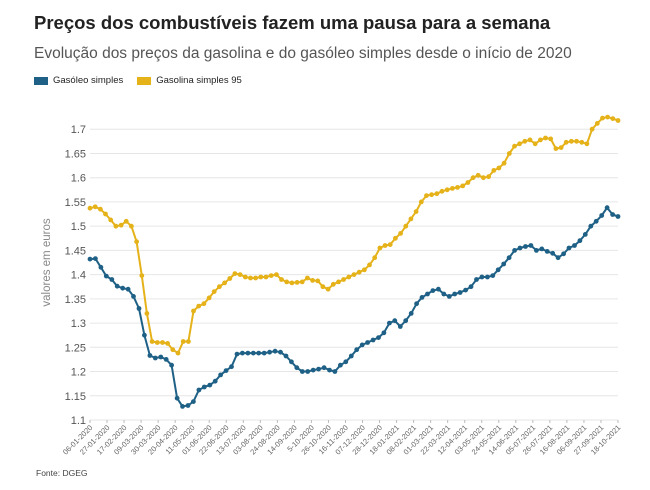 This screenshot has width=650, height=490. Describe the element at coordinates (41, 80) in the screenshot. I see `legend-swatch-diesel` at that location.